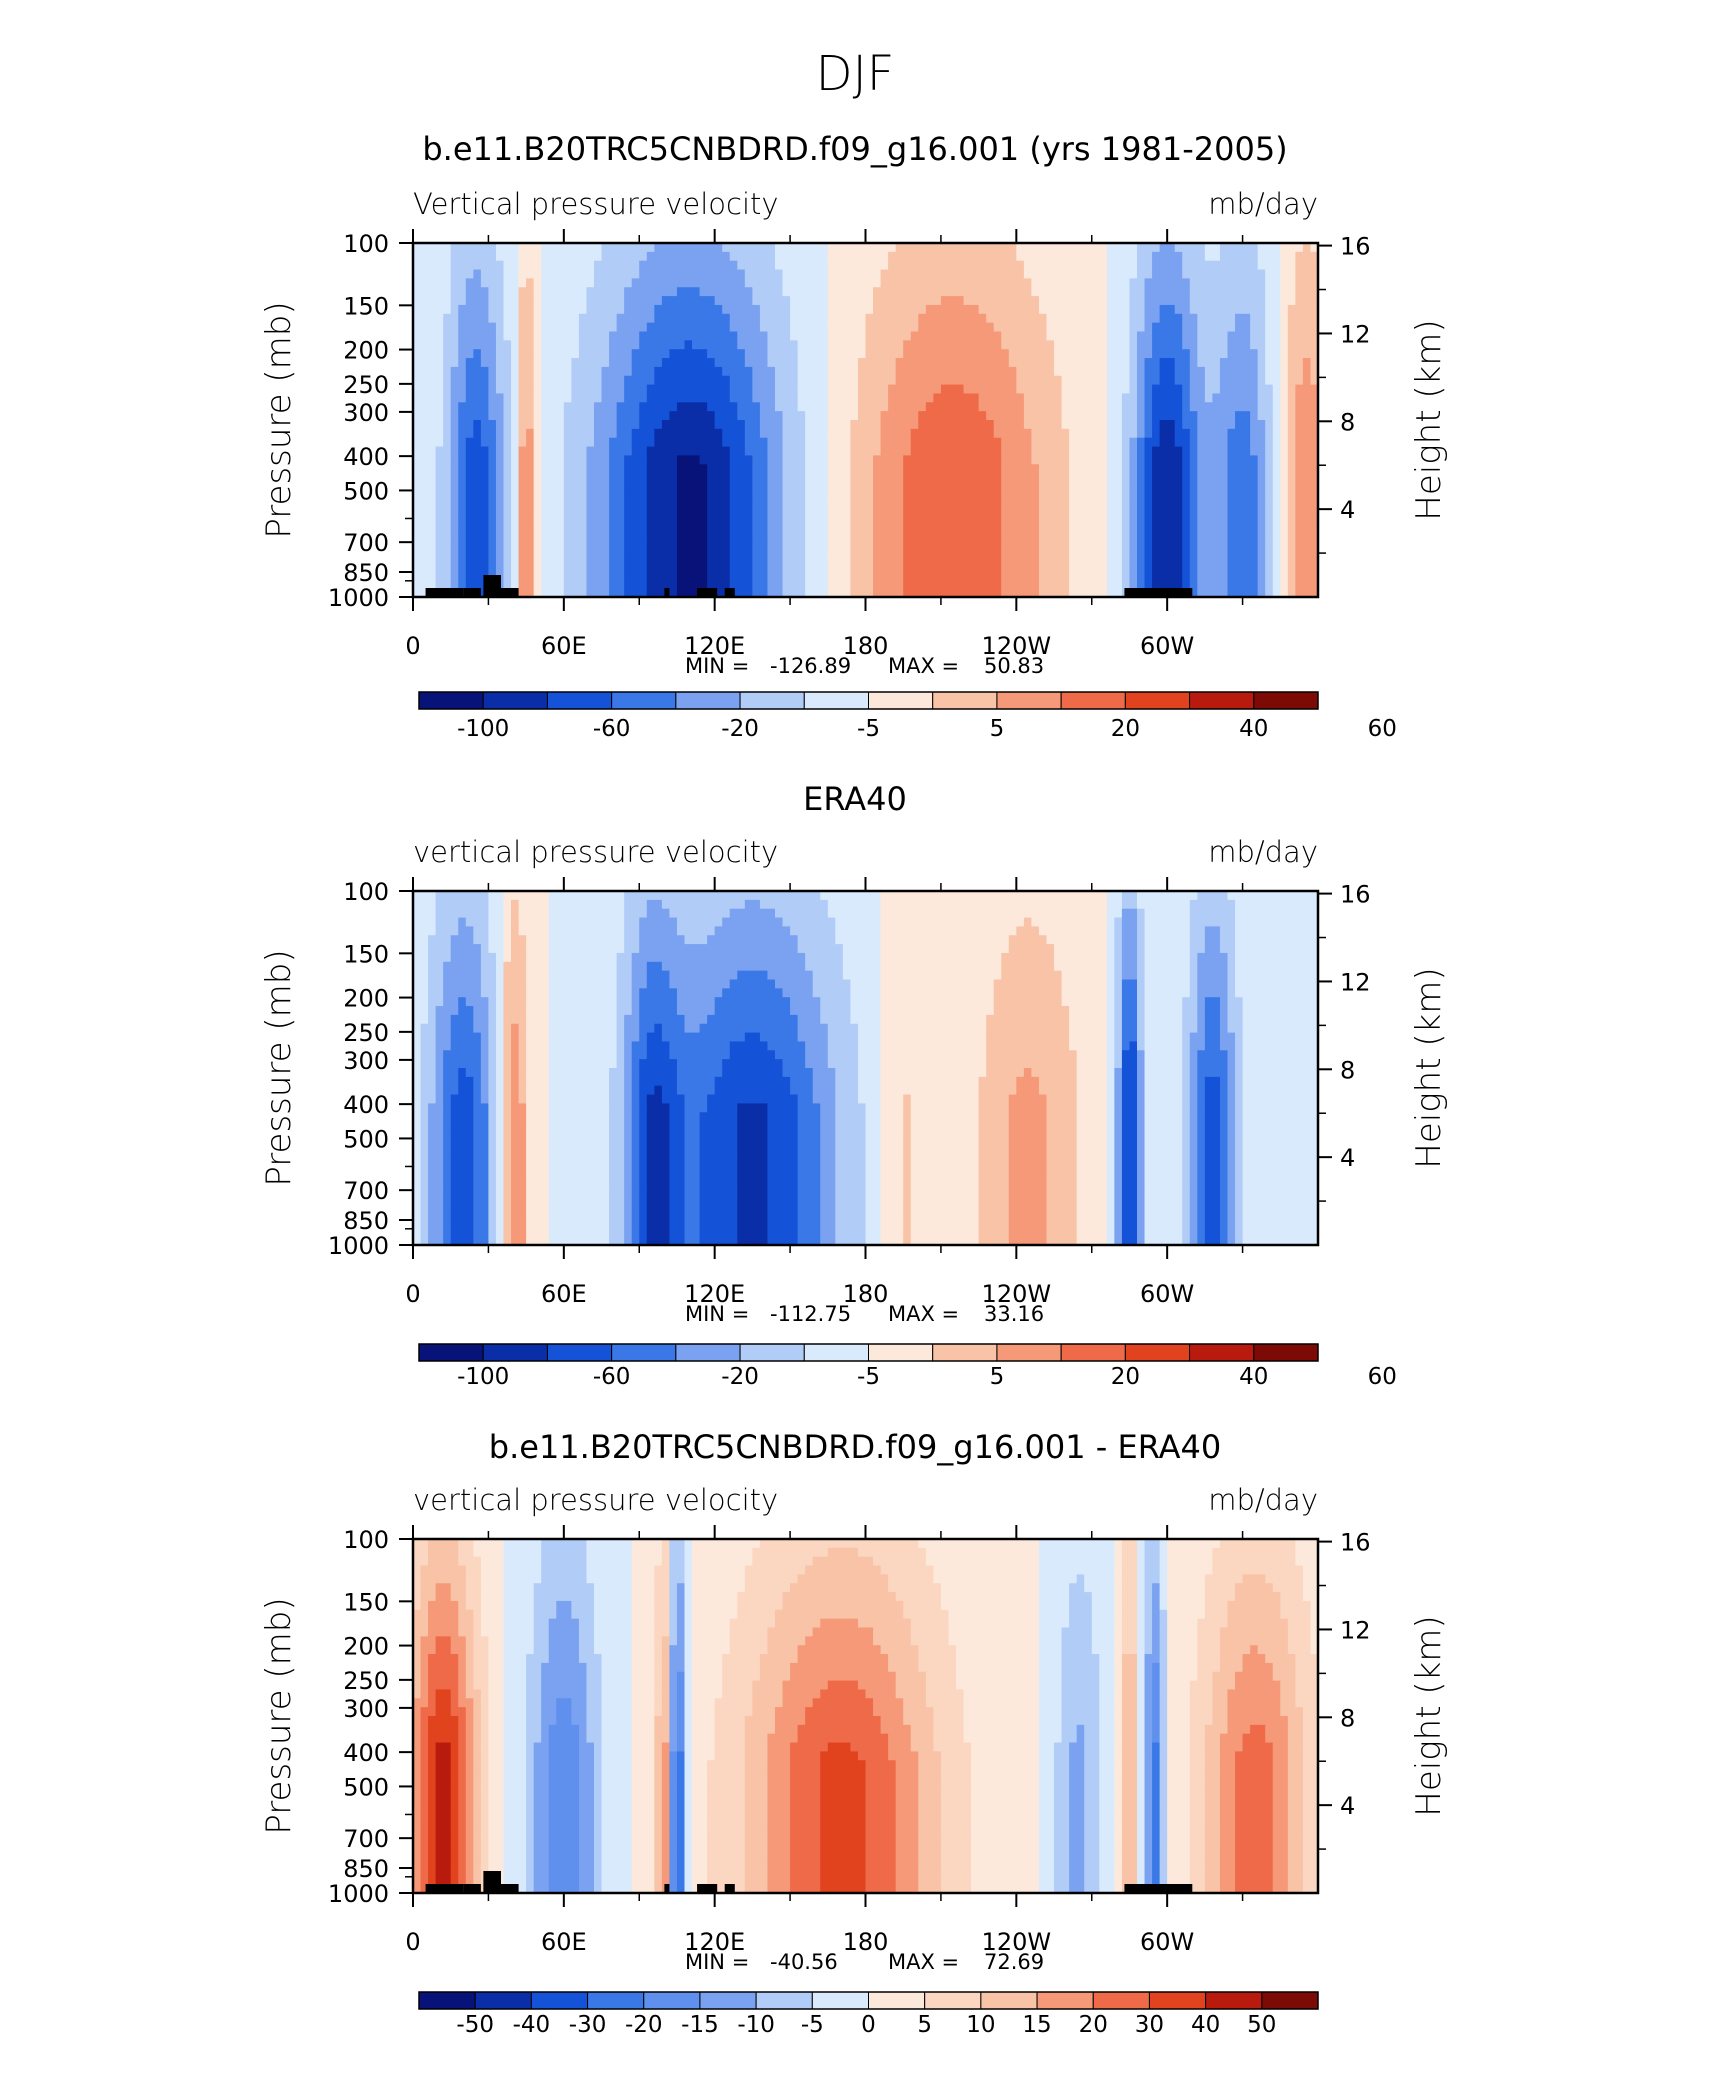  What do you see at coordinates (714, 646) in the screenshot?
I see `x-tick-label: 120E` at bounding box center [714, 646].